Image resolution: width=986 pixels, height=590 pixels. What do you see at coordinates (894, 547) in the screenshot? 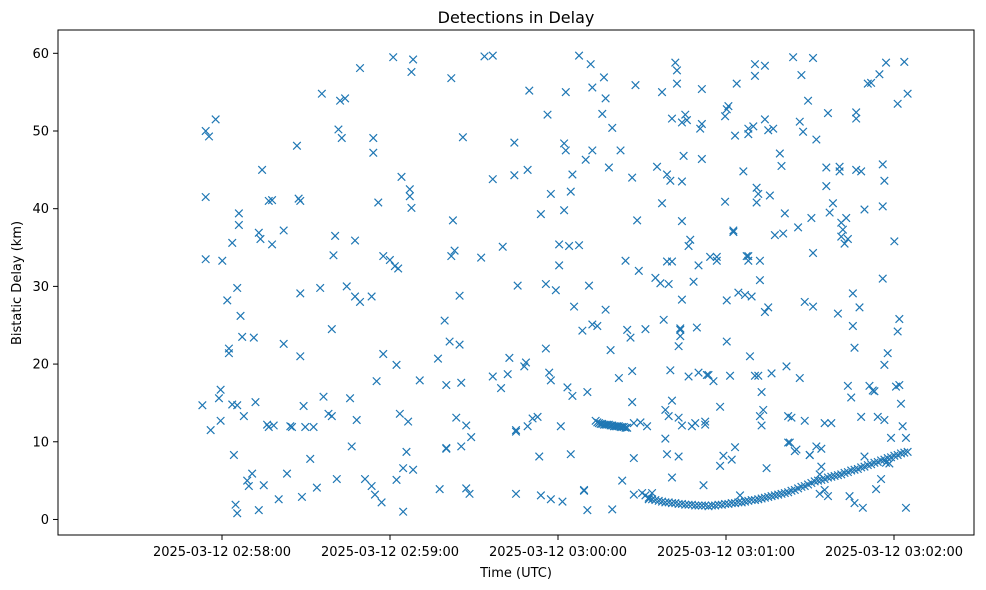
I see `x-tick: 2025-03-12 03:02:00` at bounding box center [894, 547].